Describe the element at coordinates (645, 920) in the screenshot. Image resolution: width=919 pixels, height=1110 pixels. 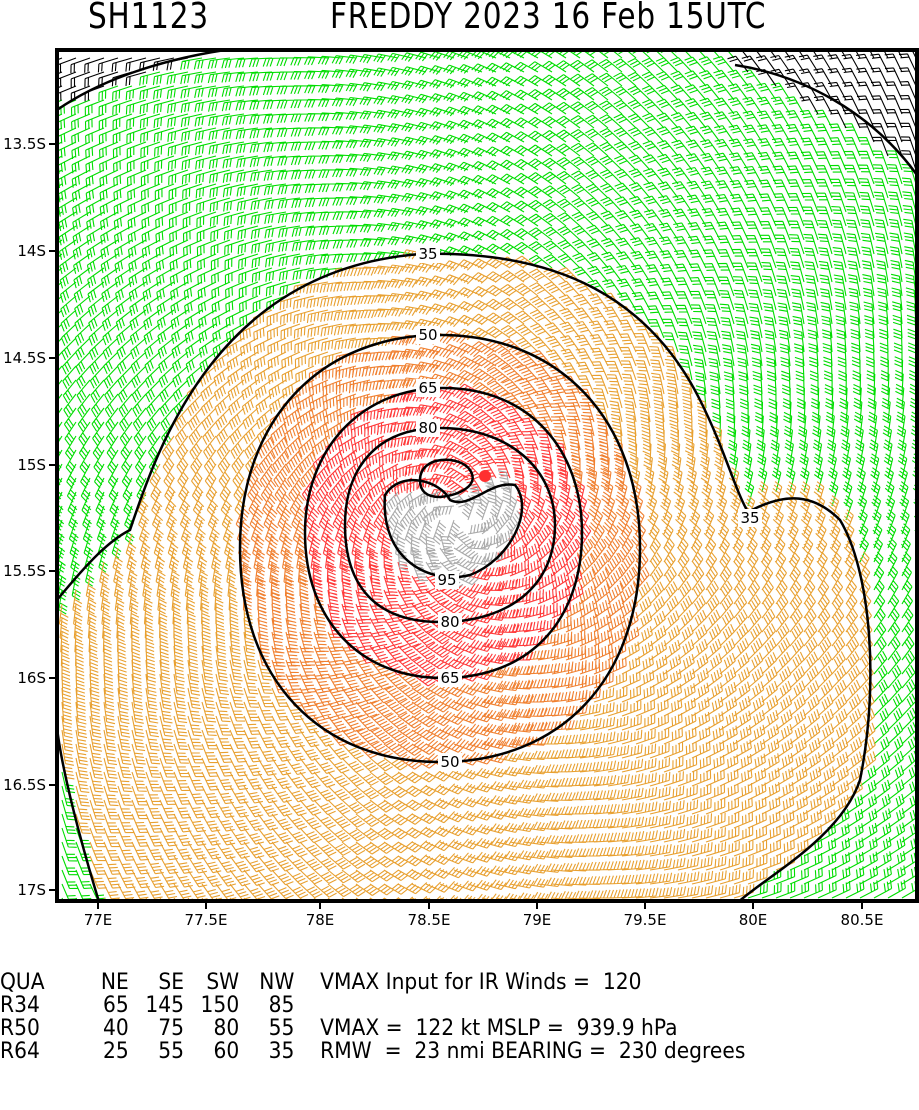
I see `lon-tick-label: 79.5E` at that location.